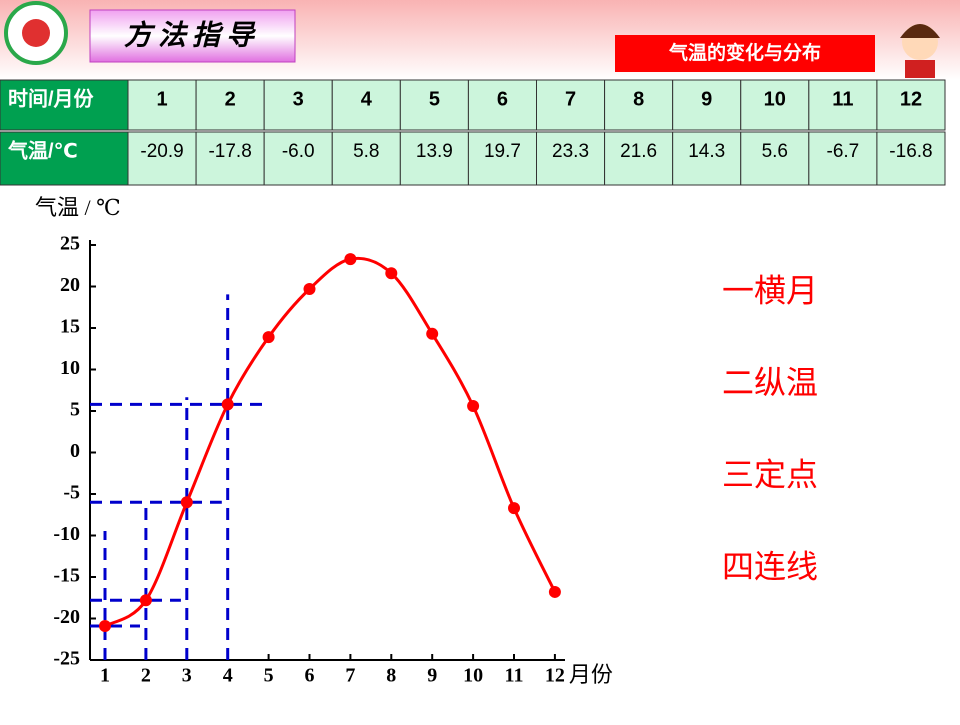 The height and width of the screenshot is (725, 960). What do you see at coordinates (843, 151) in the screenshot?
I see `table-text: -6.7` at bounding box center [843, 151].